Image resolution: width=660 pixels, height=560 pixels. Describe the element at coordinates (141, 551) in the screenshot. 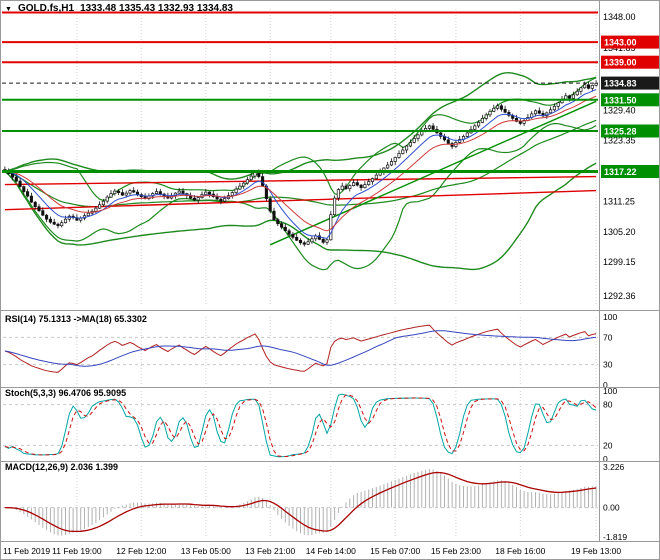

I see `time-axis-label: 12 Feb 12:00` at that location.